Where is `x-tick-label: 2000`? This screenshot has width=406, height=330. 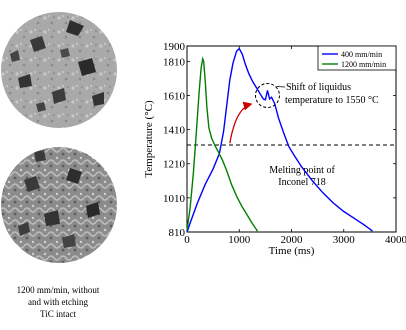
x-tick-label: 2000 is located at coordinates (292, 240).